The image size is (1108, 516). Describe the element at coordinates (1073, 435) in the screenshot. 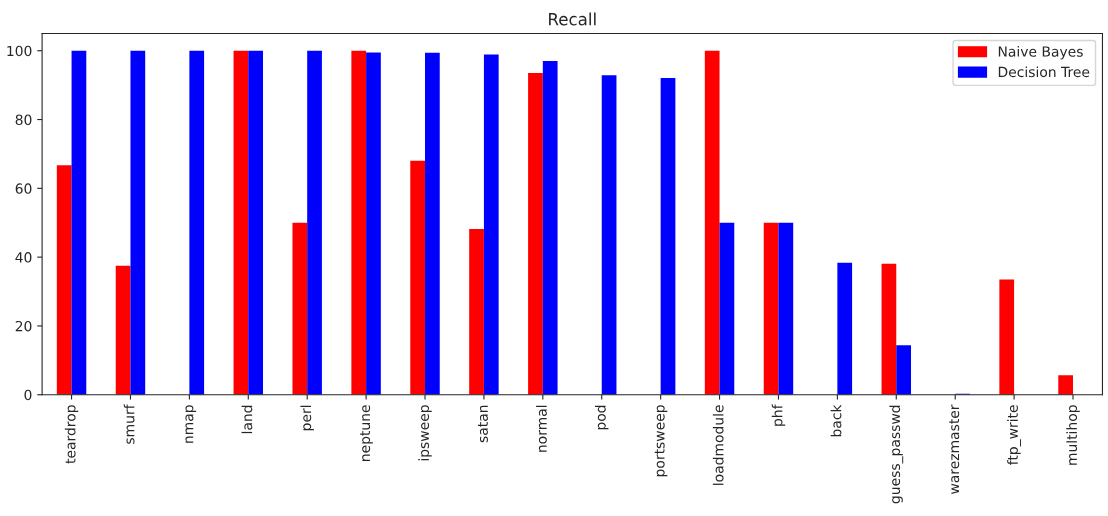

I see `x-tick-label: multihop` at that location.